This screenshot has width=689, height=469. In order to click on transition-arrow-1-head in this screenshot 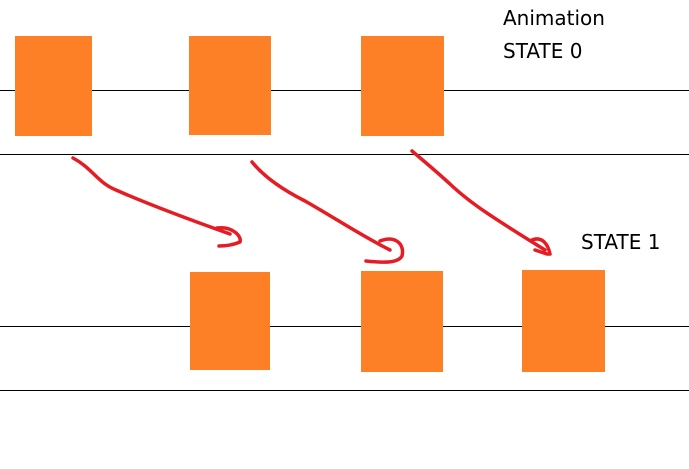, I will do `click(228, 237)`.